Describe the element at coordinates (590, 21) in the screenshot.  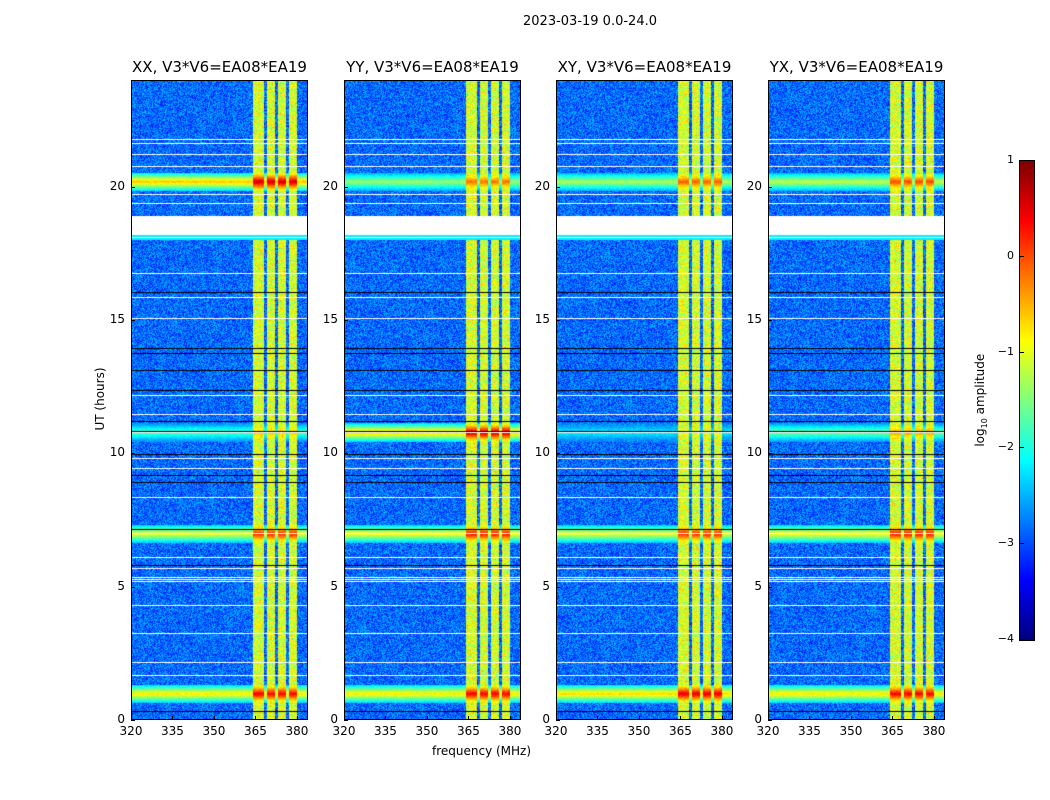
I see `figure-title: 2023-03-19 0.0-24.0` at that location.